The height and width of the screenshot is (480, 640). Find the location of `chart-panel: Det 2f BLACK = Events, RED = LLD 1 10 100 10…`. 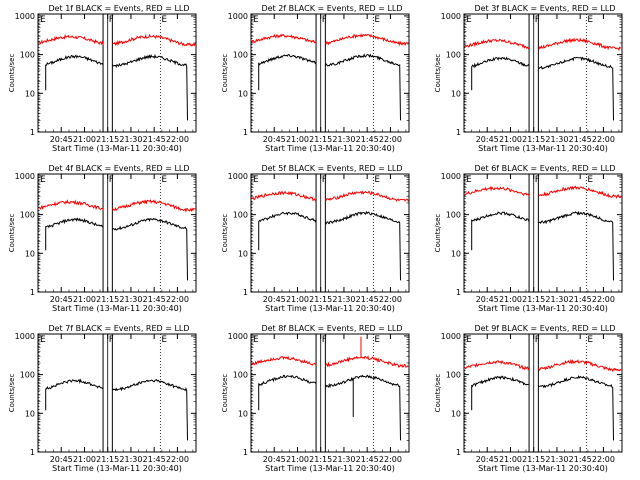

chart-panel: Det 2f BLACK = Events, RED = LLD 1 10 100 10… is located at coordinates (315, 78).